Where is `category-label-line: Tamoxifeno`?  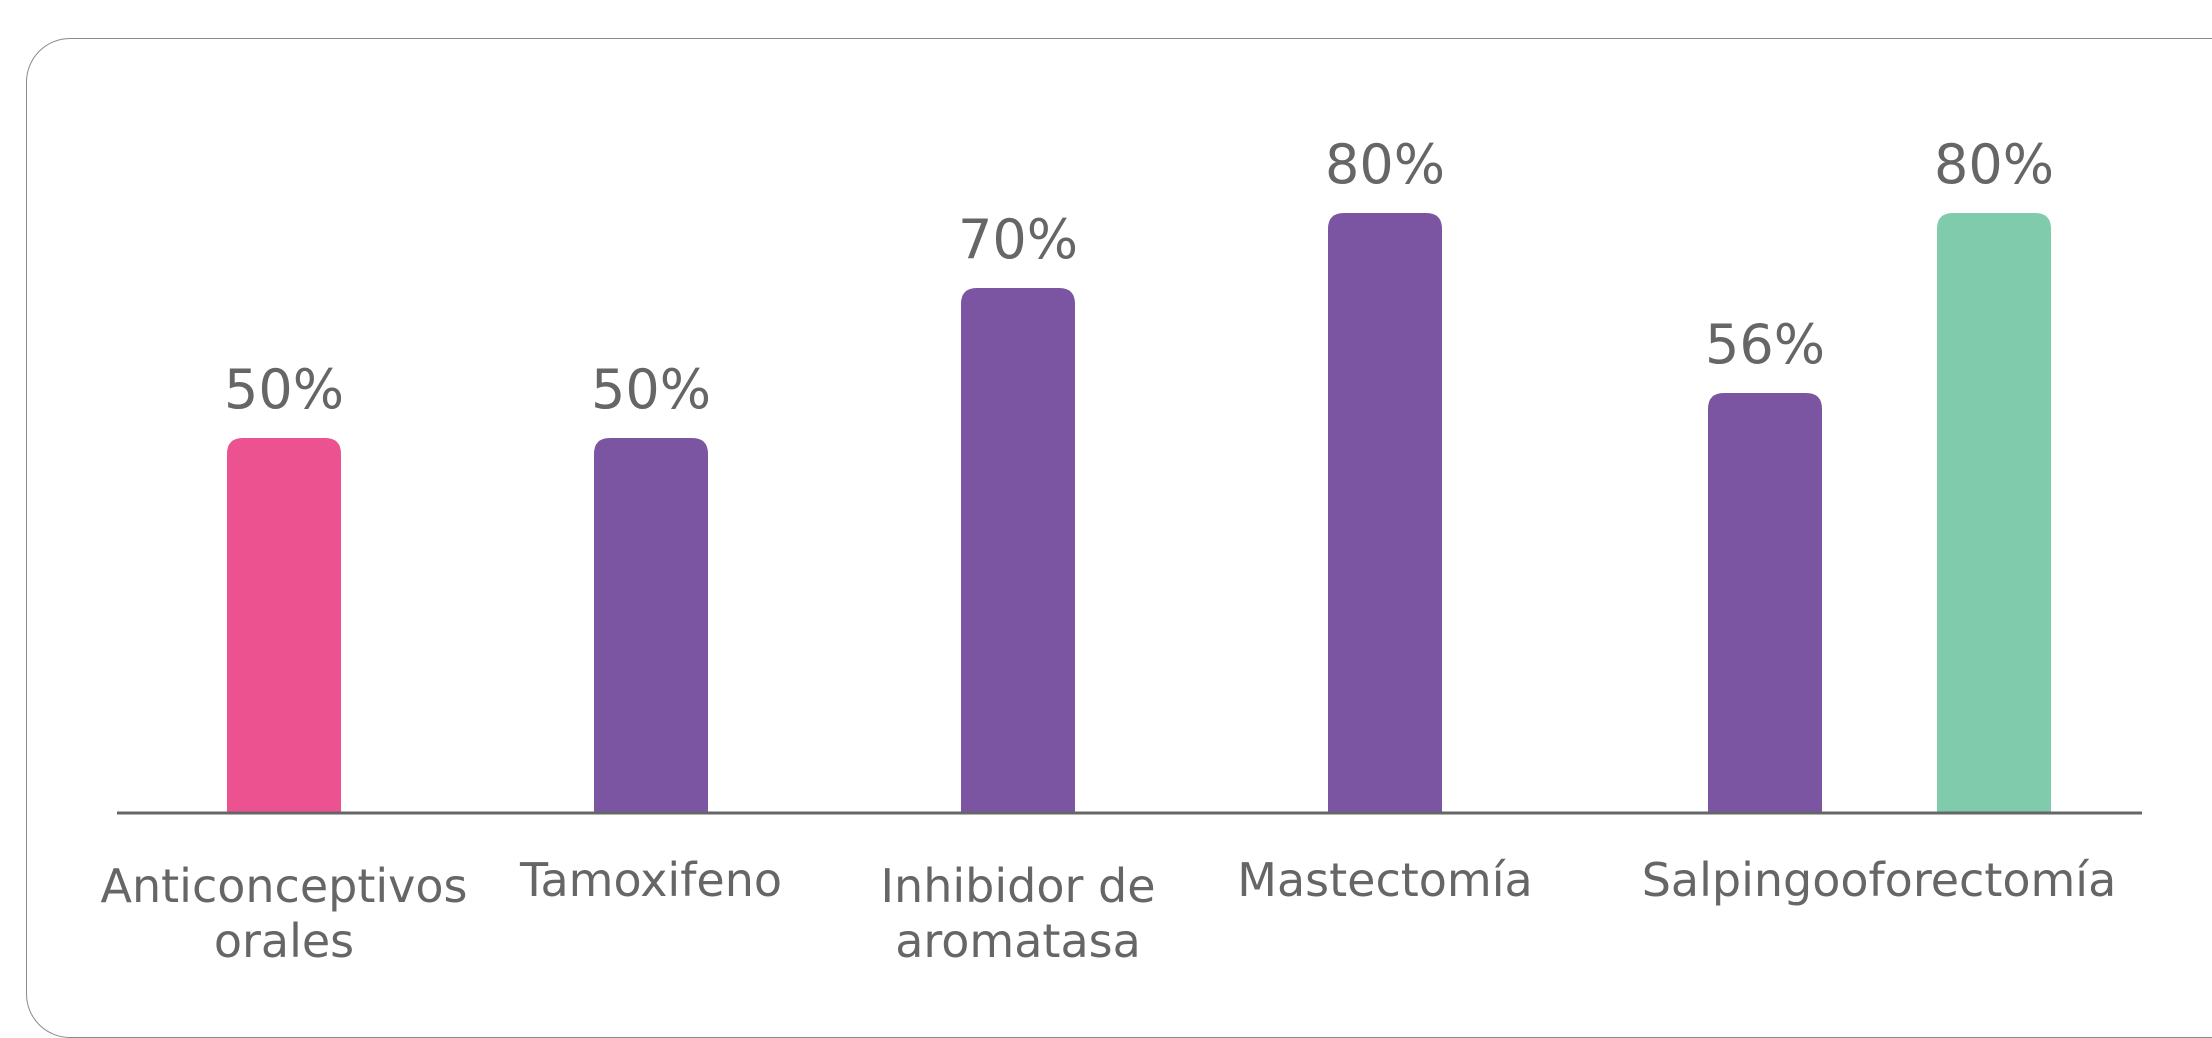
category-label-line: Tamoxifeno is located at coordinates (650, 880).